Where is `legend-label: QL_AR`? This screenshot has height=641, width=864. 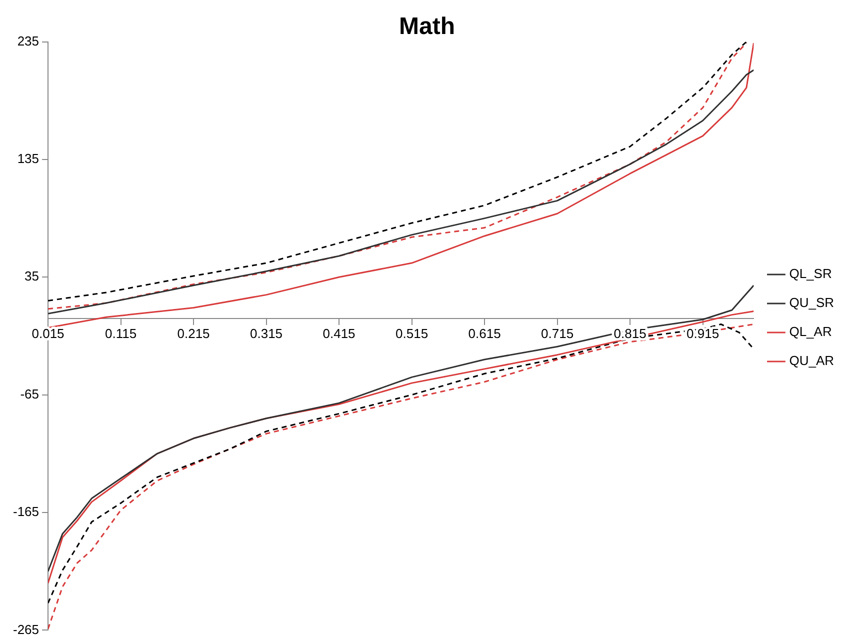 legend-label: QL_AR is located at coordinates (810, 332).